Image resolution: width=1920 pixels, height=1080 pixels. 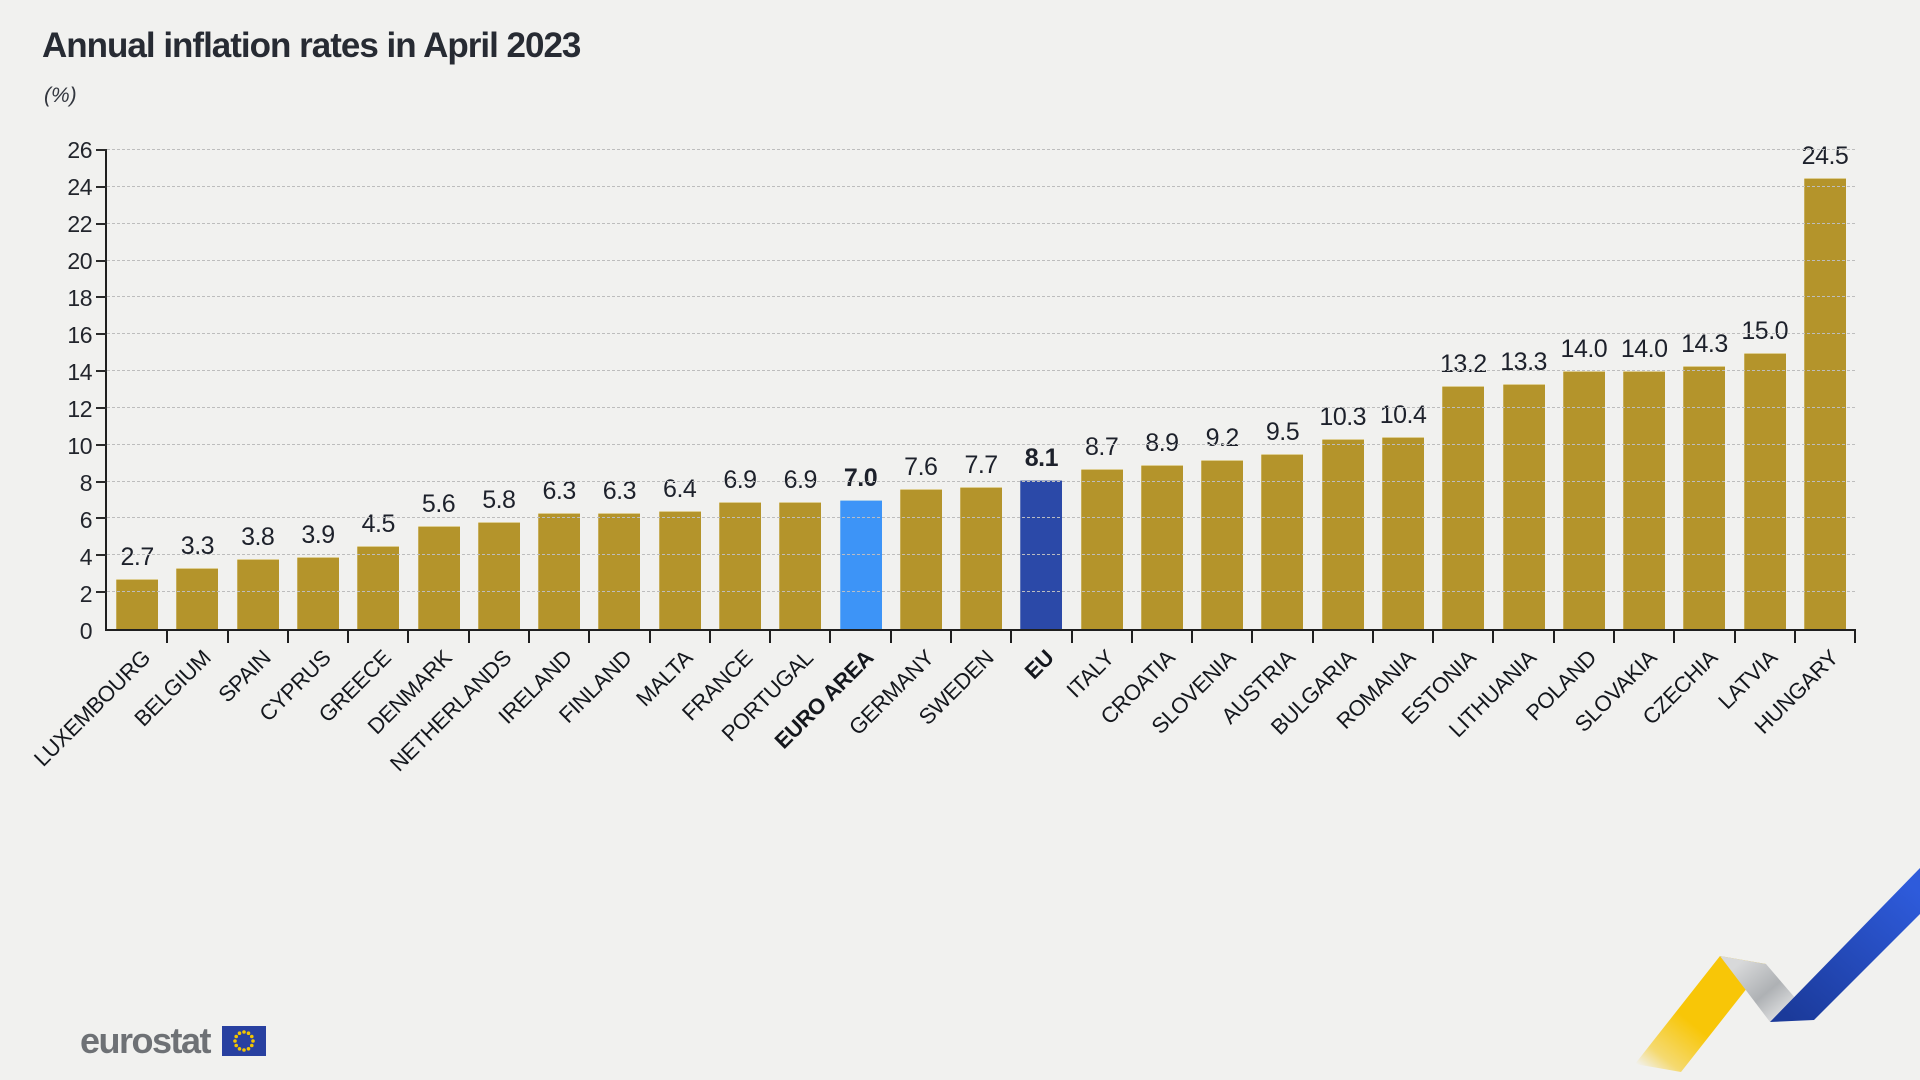 I want to click on bar-value-label: 3.8, so click(x=258, y=537).